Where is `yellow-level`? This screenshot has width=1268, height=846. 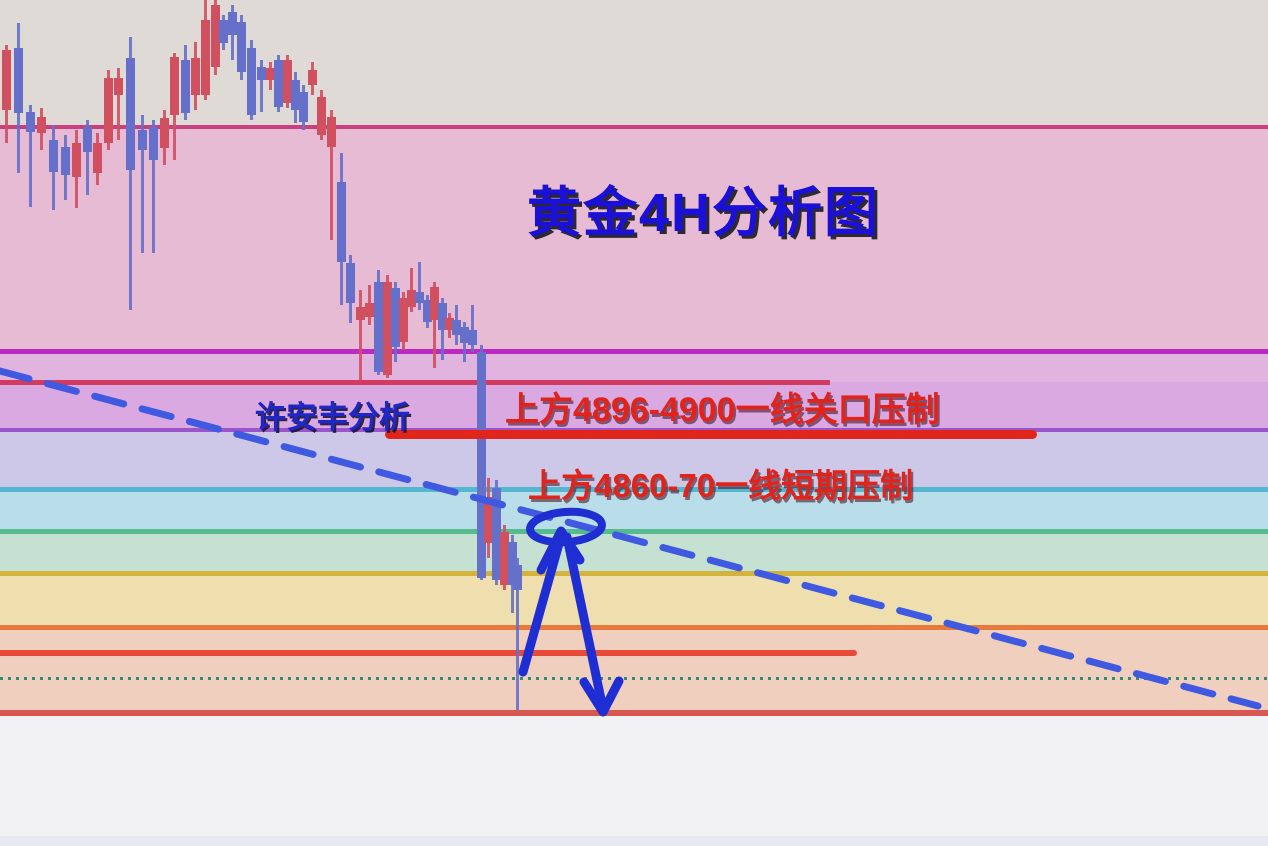 yellow-level is located at coordinates (634, 573).